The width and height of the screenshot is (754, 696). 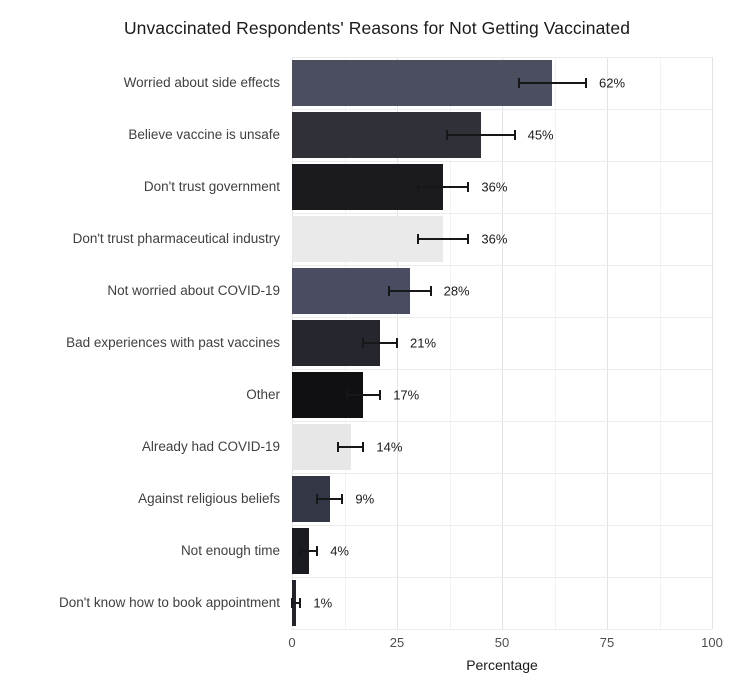 What do you see at coordinates (406, 395) in the screenshot?
I see `value-label: 17%` at bounding box center [406, 395].